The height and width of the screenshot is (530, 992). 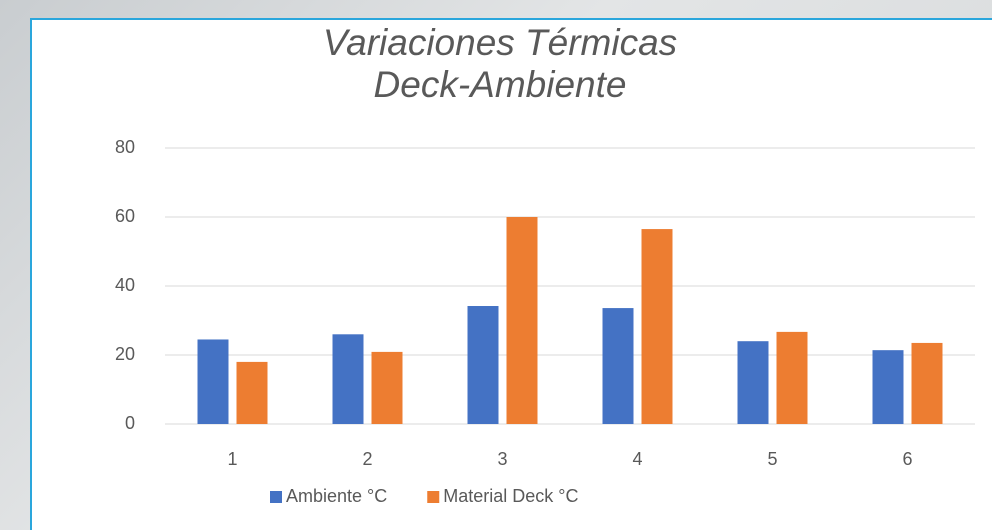 I want to click on x-tick-label: 5, so click(x=772, y=459).